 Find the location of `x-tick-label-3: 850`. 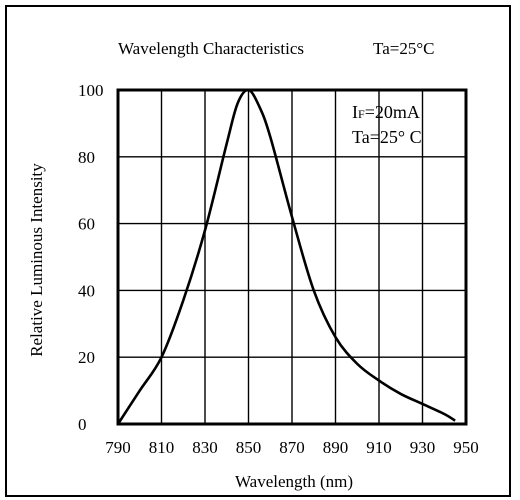

x-tick-label-3: 850 is located at coordinates (249, 447).